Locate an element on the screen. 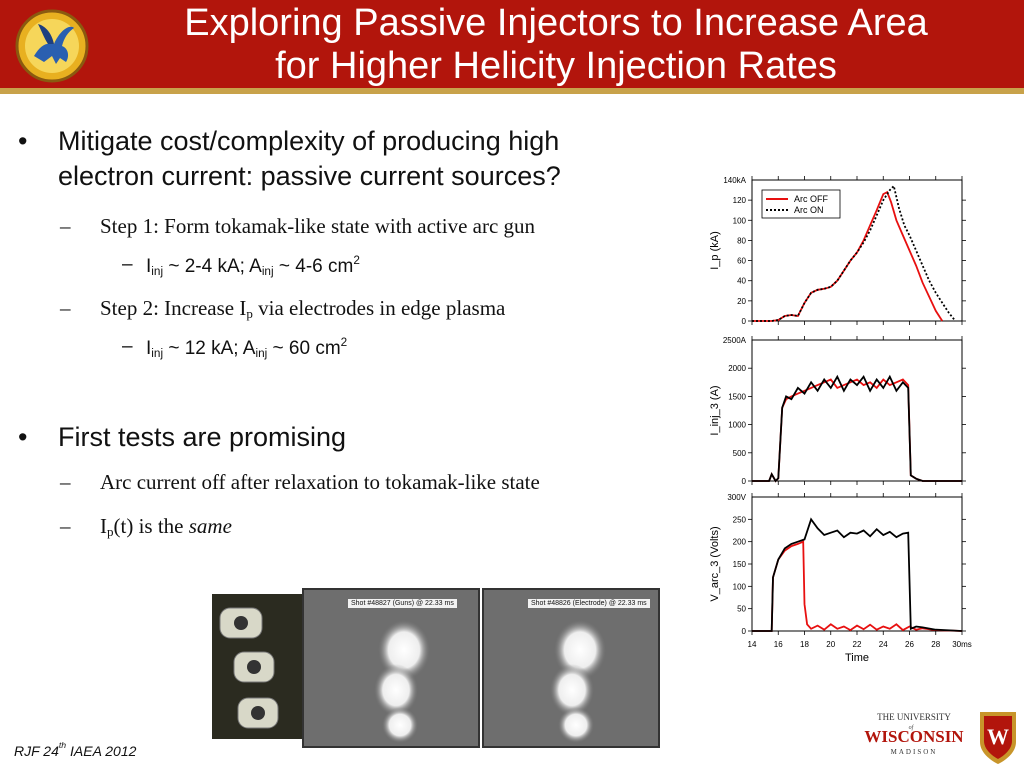 The height and width of the screenshot is (768, 1024). step-2-detail: – Iinj ~ 12 kA; Ainj ~ 60 cm2 is located at coordinates (235, 348).